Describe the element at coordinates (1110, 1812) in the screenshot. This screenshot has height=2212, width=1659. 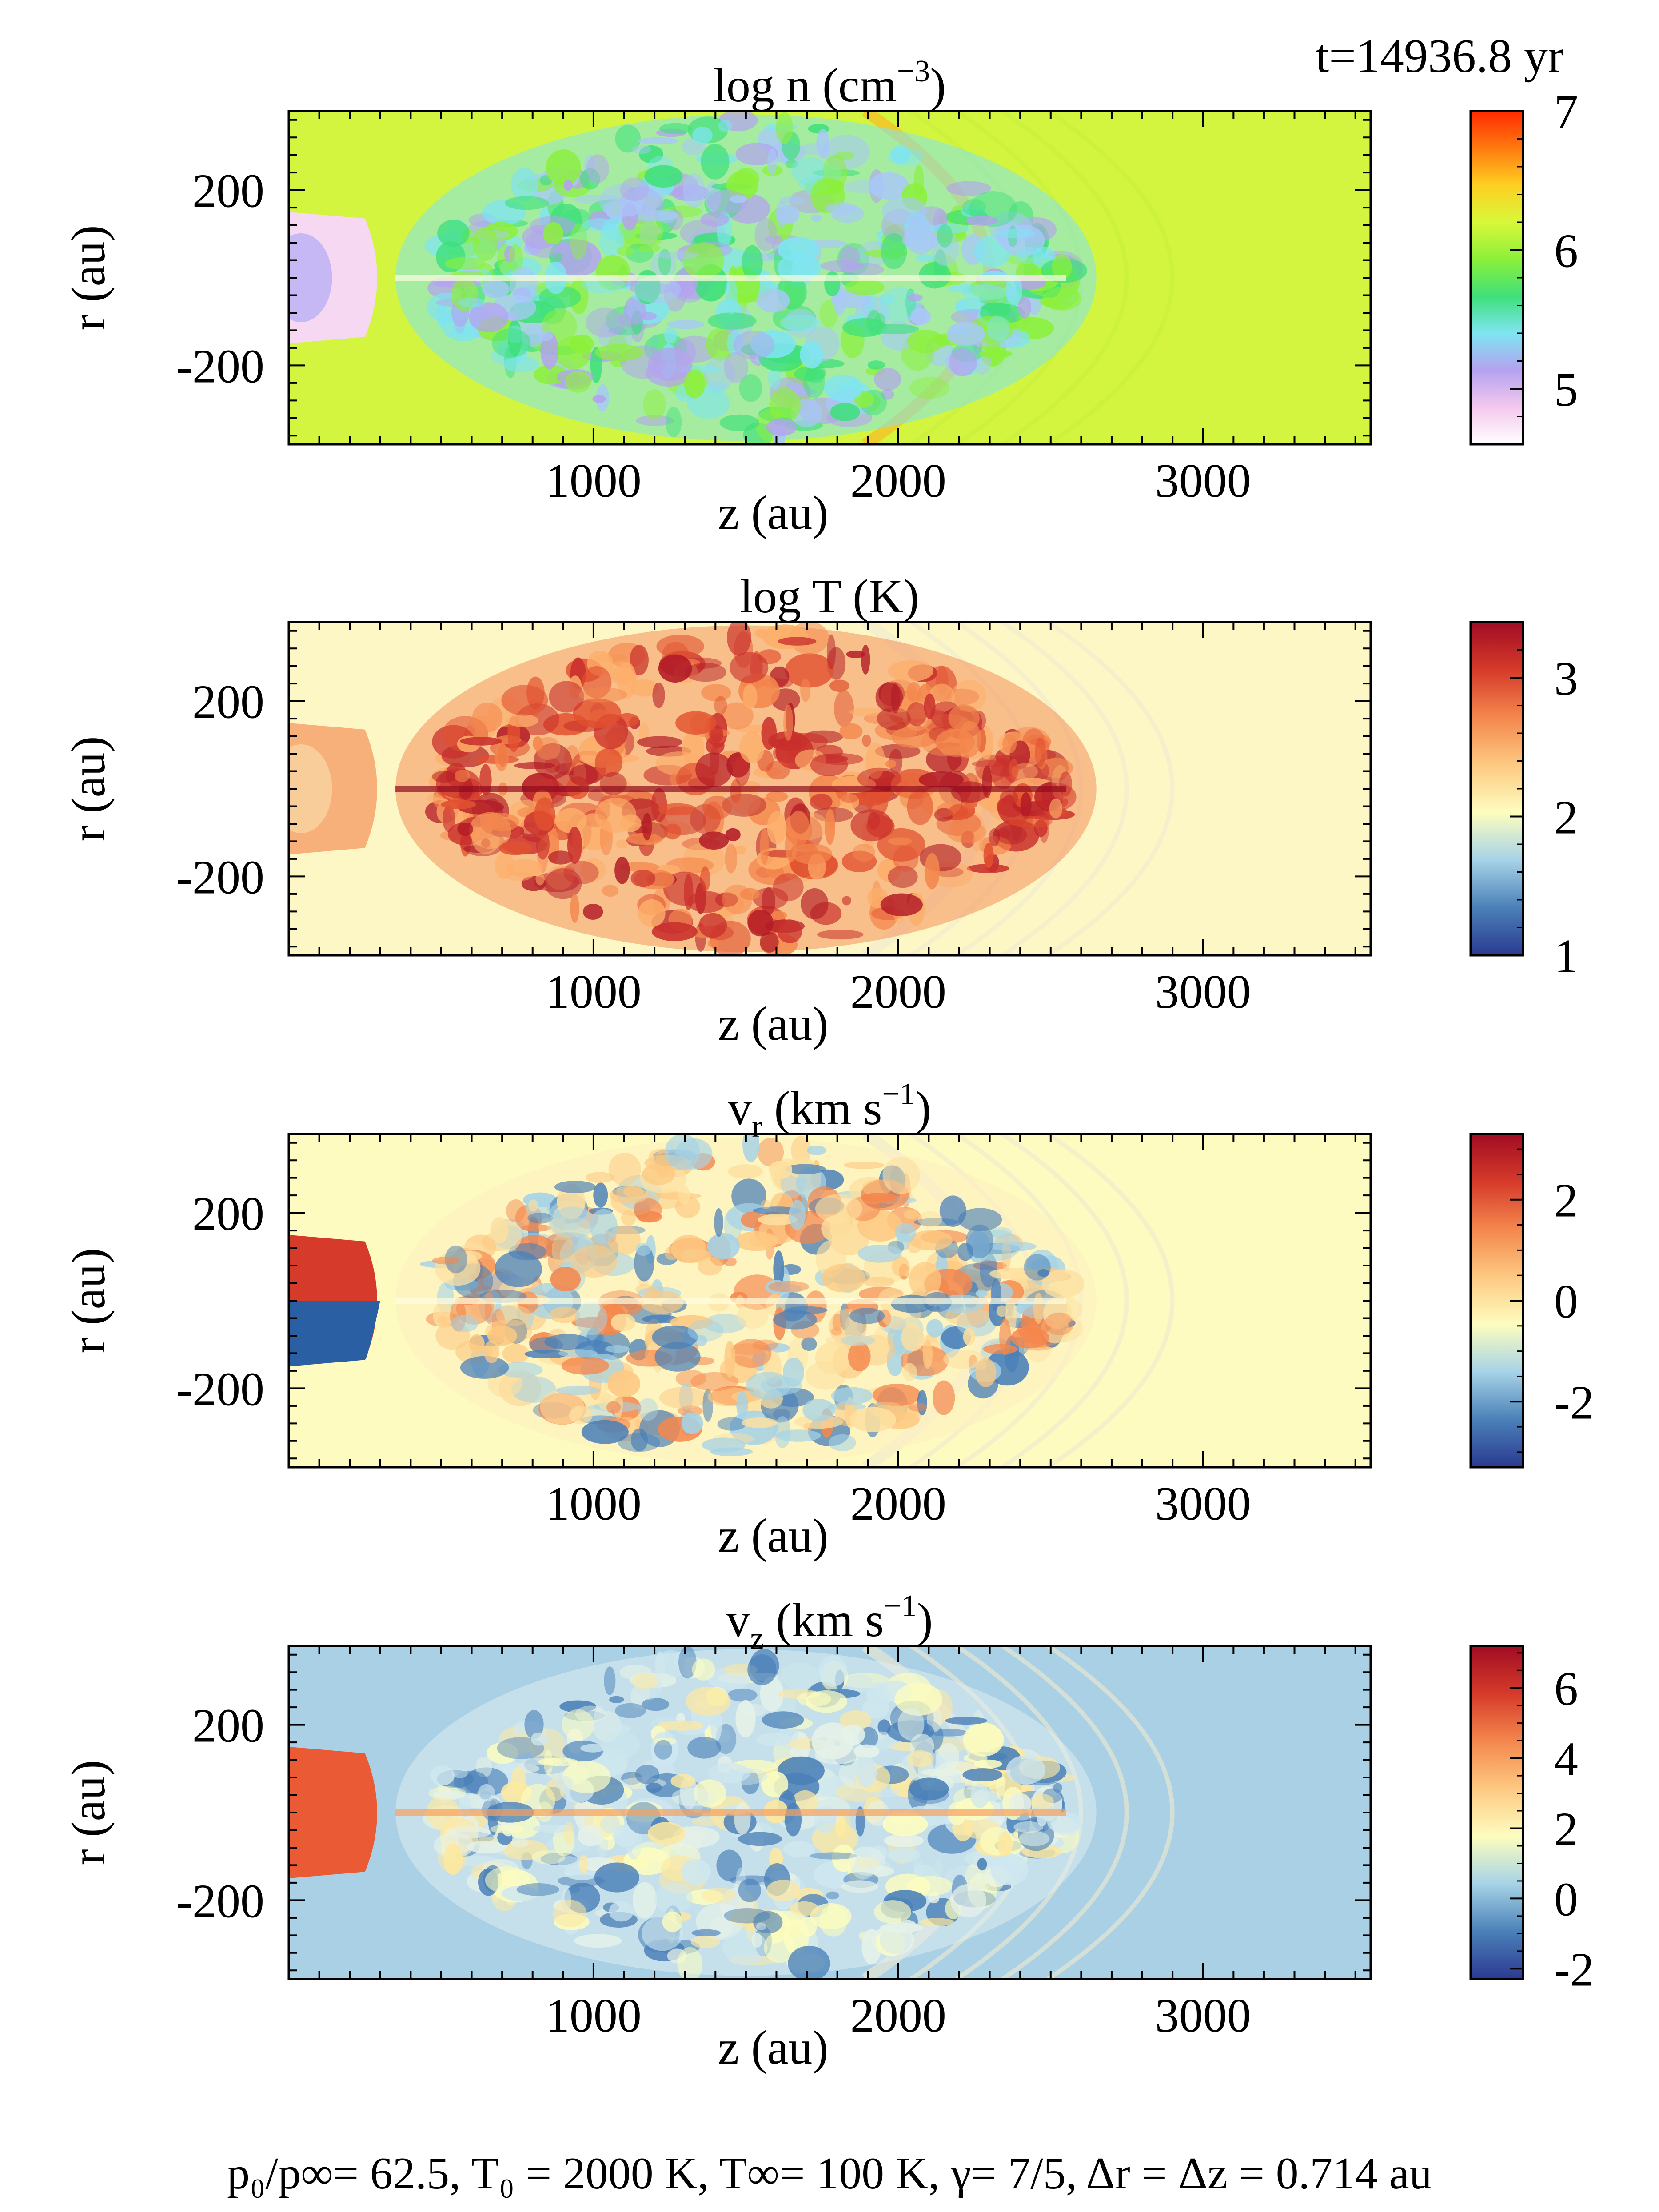
I see `shock-arc` at that location.